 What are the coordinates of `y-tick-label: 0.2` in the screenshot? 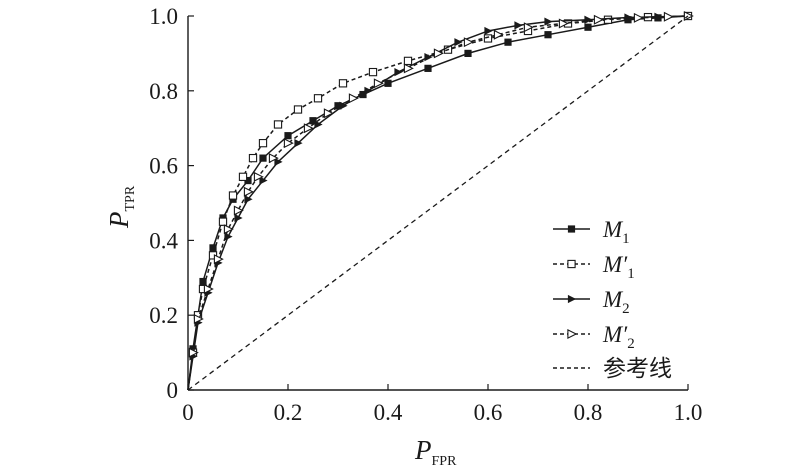 It's located at (163, 315).